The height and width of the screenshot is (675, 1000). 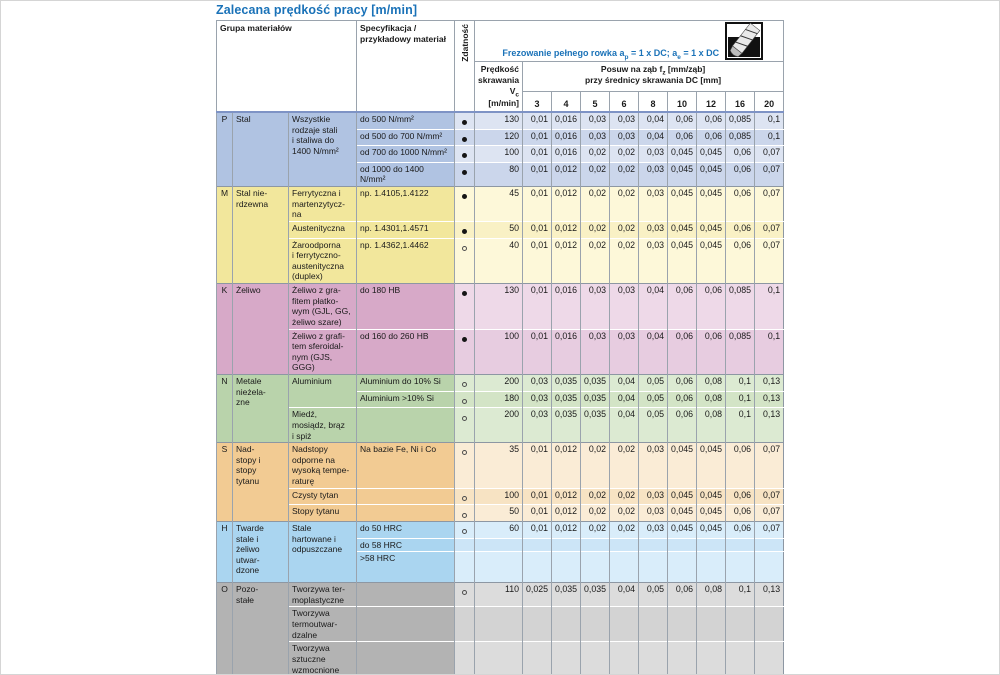 I want to click on feed-value-cell: 0,025, so click(x=537, y=594).